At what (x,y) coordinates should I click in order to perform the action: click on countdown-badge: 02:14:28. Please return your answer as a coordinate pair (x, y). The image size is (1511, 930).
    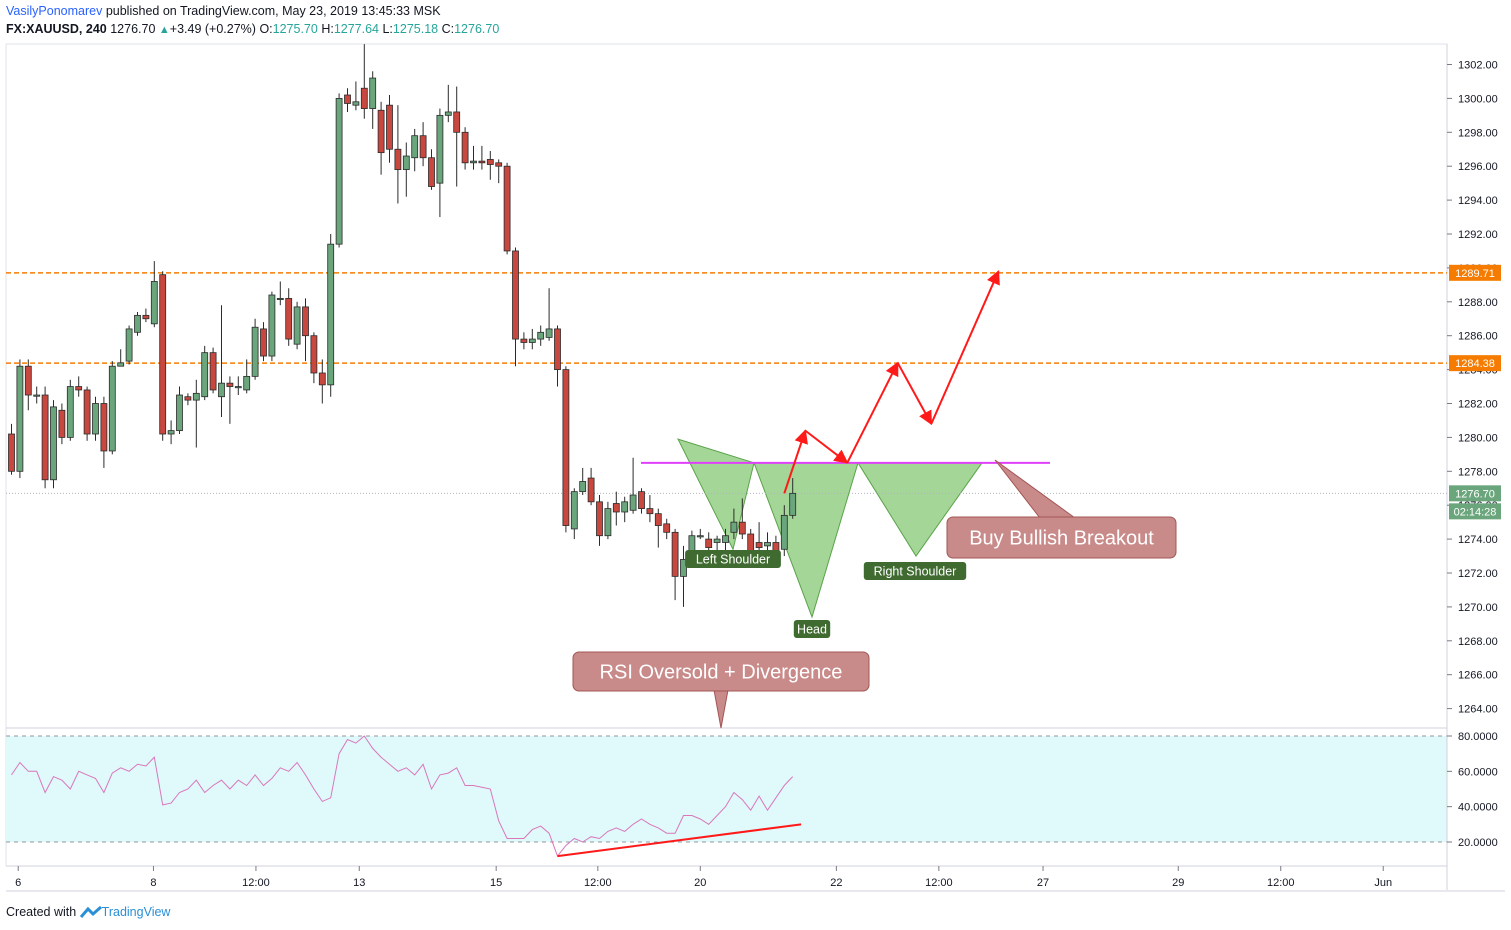
    Looking at the image, I should click on (1475, 511).